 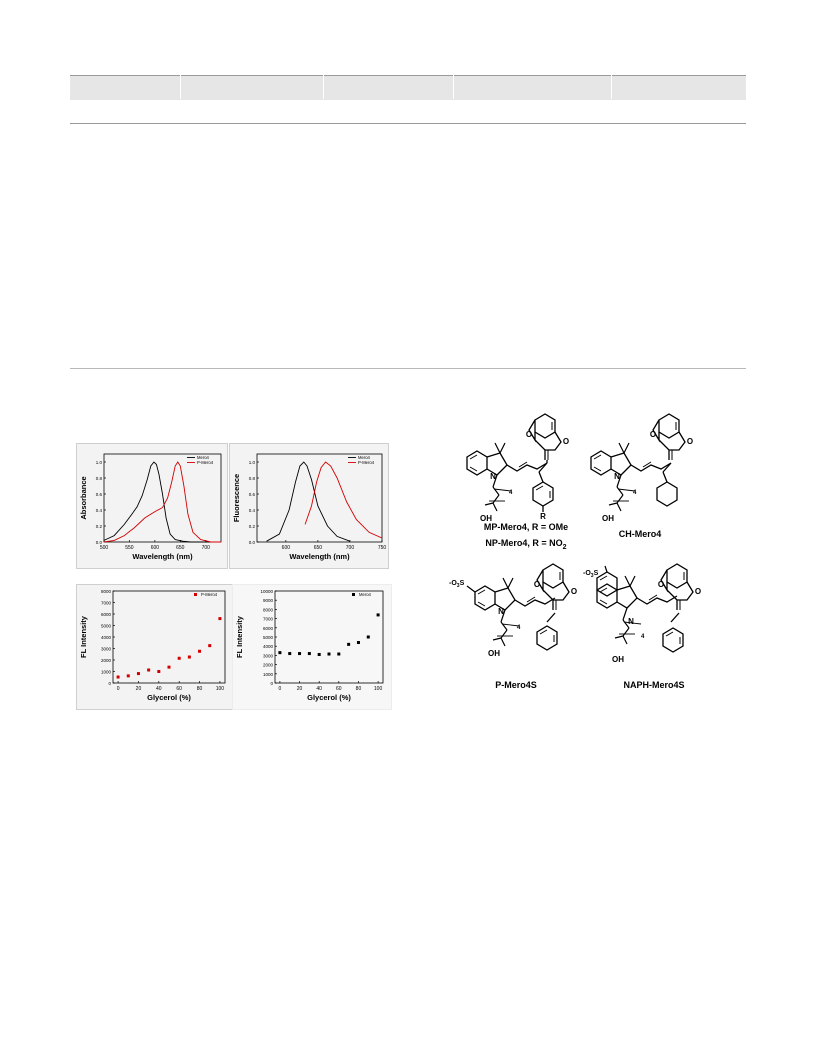 I want to click on x-tick-label: 550, so click(x=129, y=548).